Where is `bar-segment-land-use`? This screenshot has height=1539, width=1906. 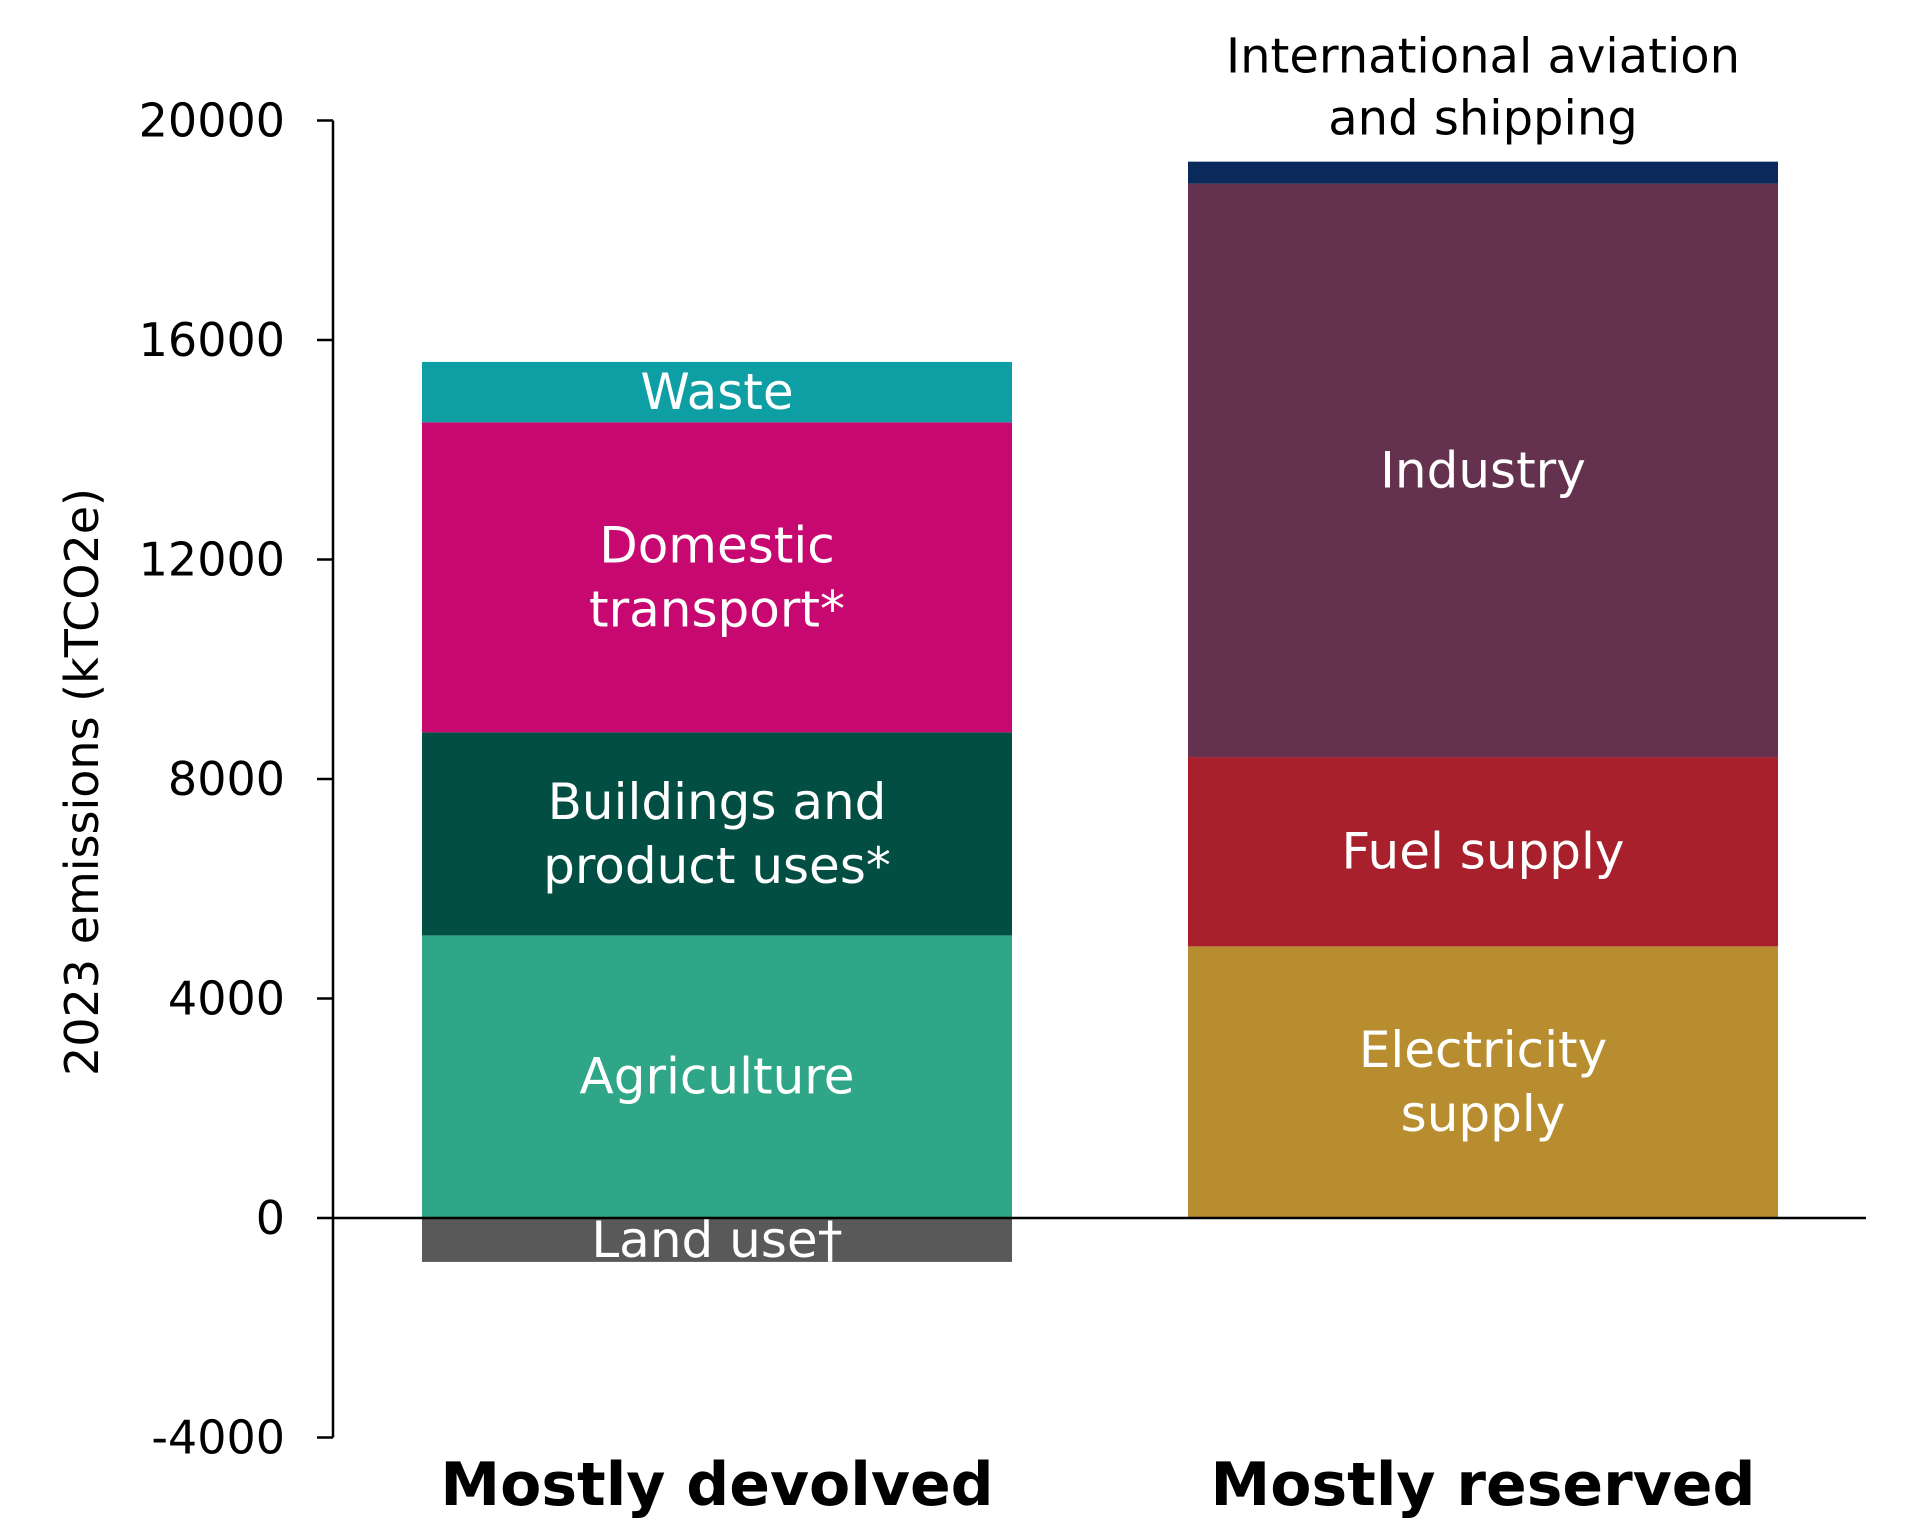 bar-segment-land-use is located at coordinates (717, 1240).